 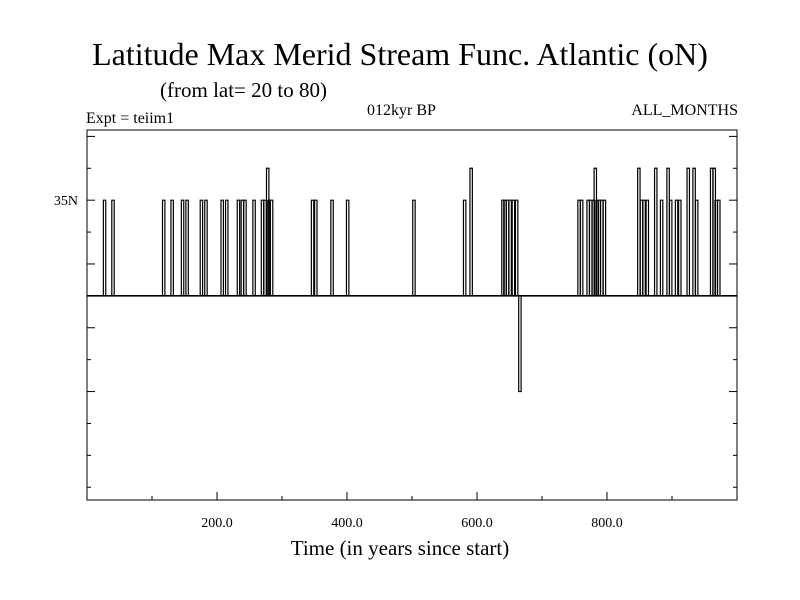 I want to click on months-label: ALL_MONTHS, so click(x=684, y=110).